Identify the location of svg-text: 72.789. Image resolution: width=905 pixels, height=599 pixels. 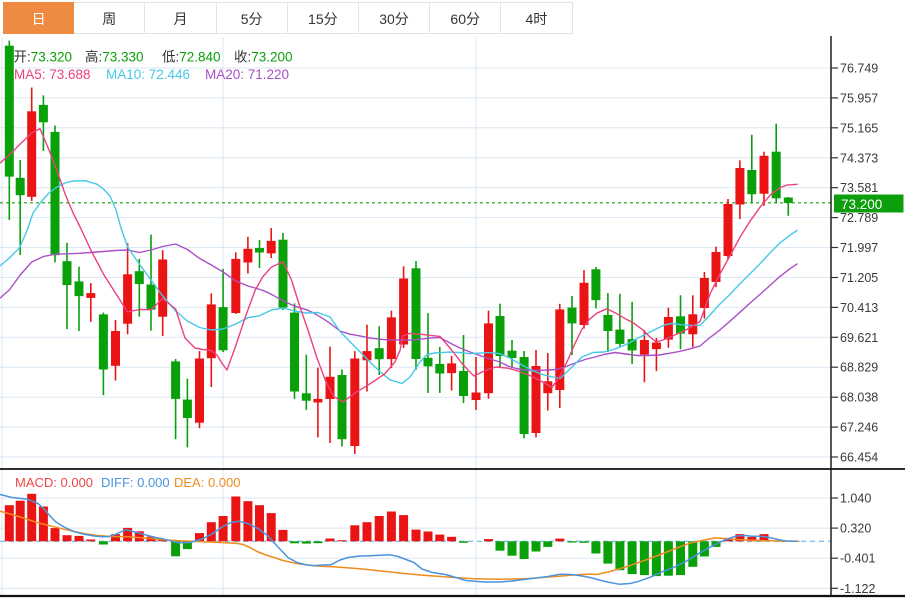
(859, 218).